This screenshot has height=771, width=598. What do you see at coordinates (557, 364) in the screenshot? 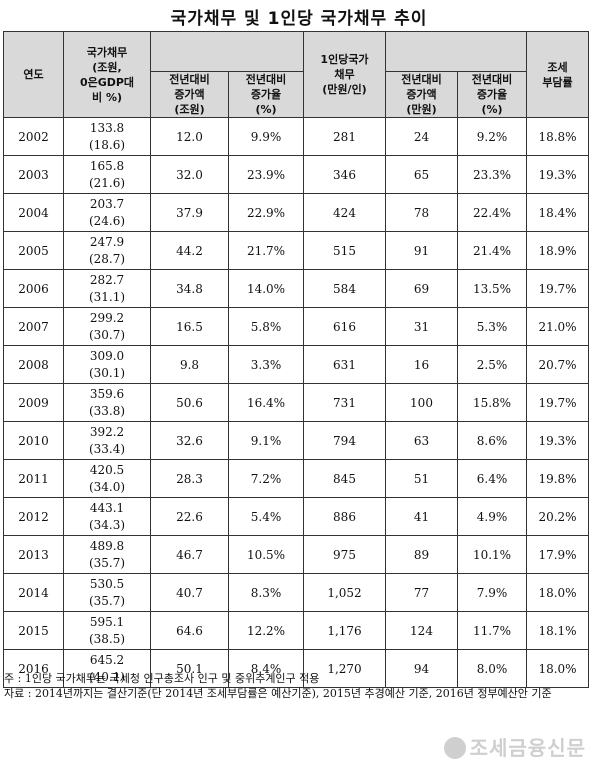
I see `cell-tax-burden: 20.7%` at bounding box center [557, 364].